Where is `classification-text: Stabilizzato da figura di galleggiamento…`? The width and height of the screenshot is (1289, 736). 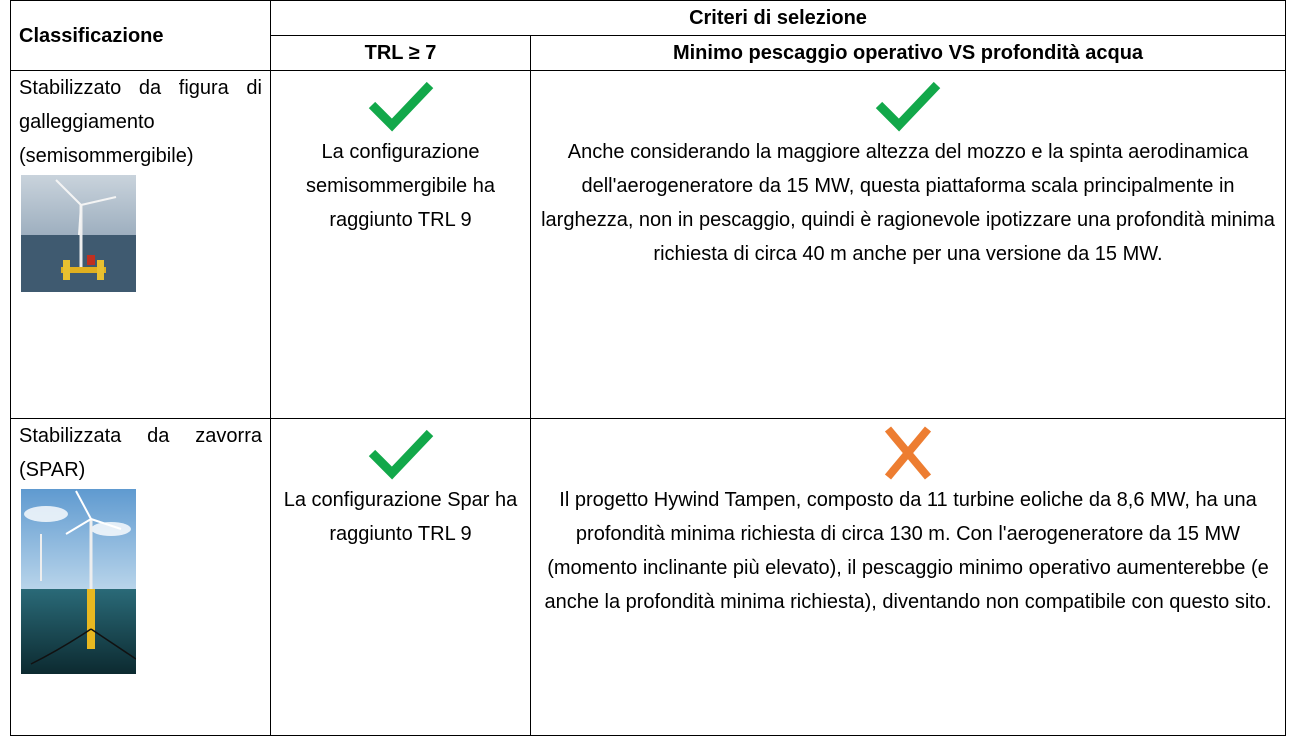
classification-text: Stabilizzato da figura di galleggiamento… is located at coordinates (140, 122).